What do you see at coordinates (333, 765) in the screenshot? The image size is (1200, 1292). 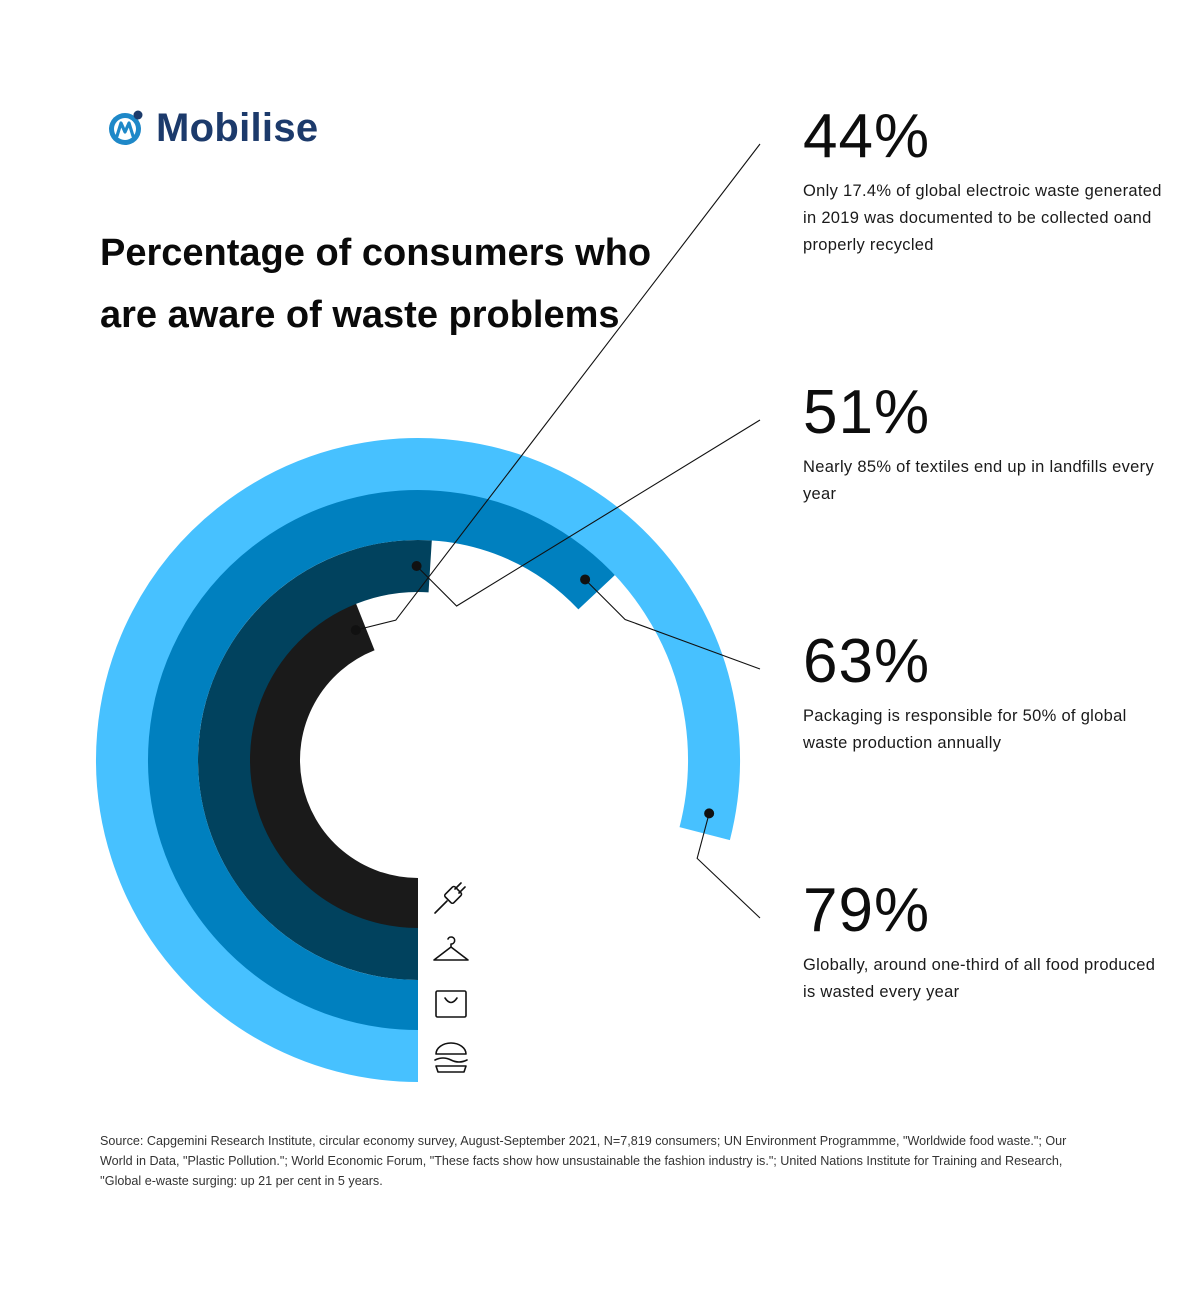 I see `bar-e-waste` at bounding box center [333, 765].